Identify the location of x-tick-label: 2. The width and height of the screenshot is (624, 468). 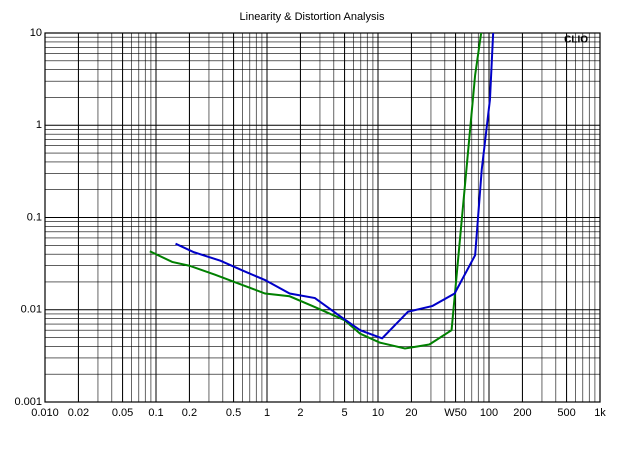
(300, 413).